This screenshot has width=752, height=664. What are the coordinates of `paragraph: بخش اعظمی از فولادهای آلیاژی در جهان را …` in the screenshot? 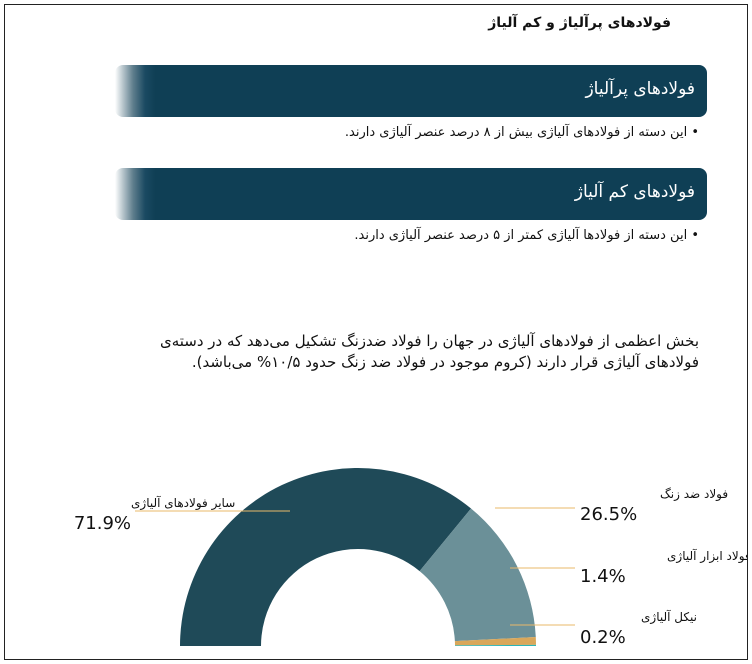 It's located at (429, 351).